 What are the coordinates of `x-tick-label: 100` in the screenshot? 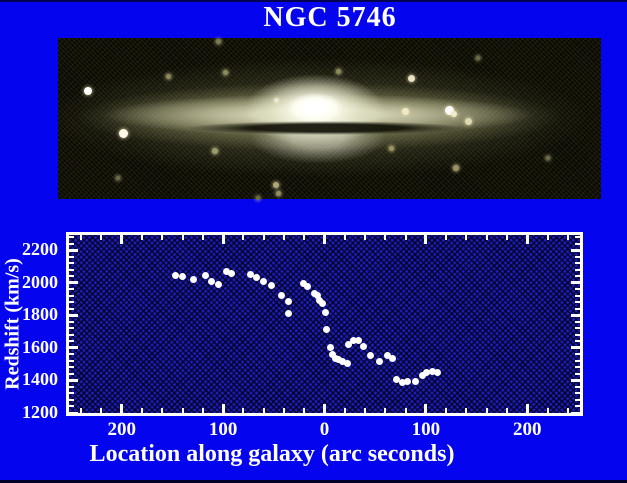 It's located at (426, 429).